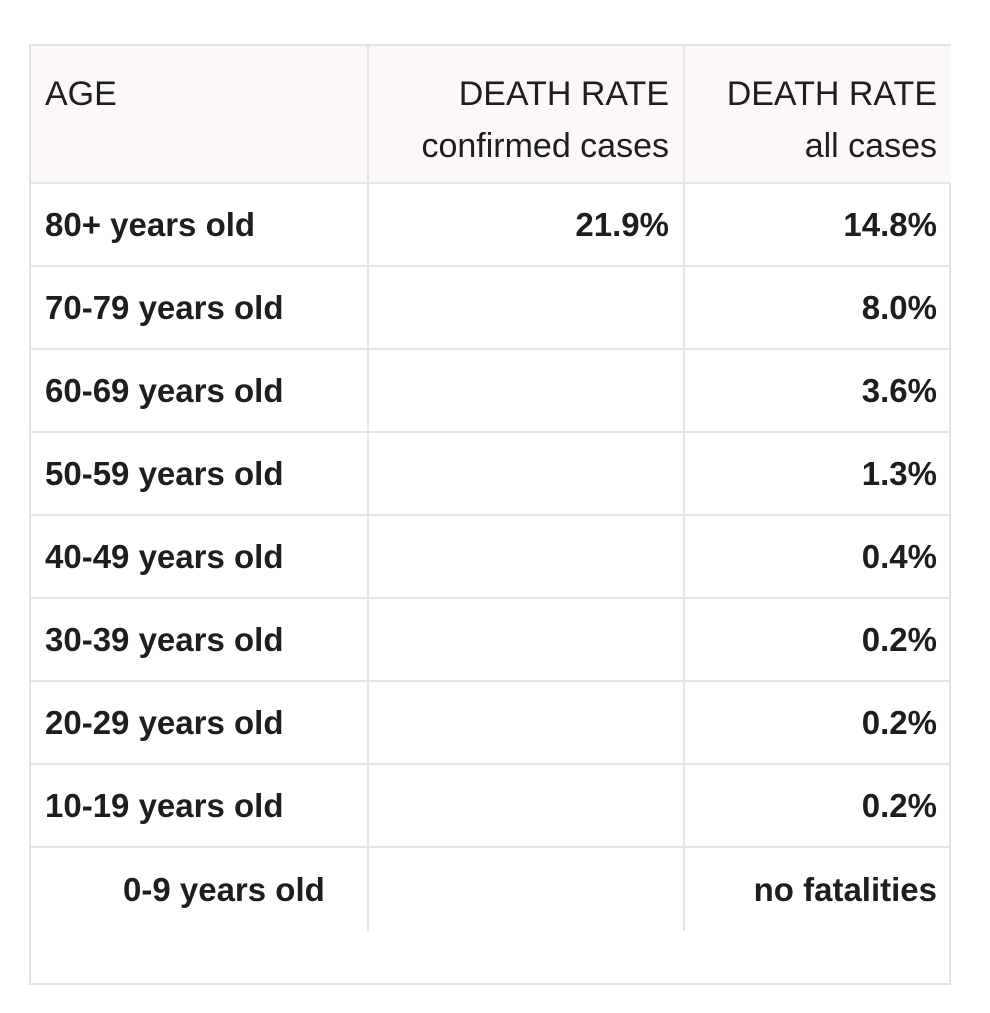  What do you see at coordinates (199, 806) in the screenshot?
I see `age-cell: 10-19 years old` at bounding box center [199, 806].